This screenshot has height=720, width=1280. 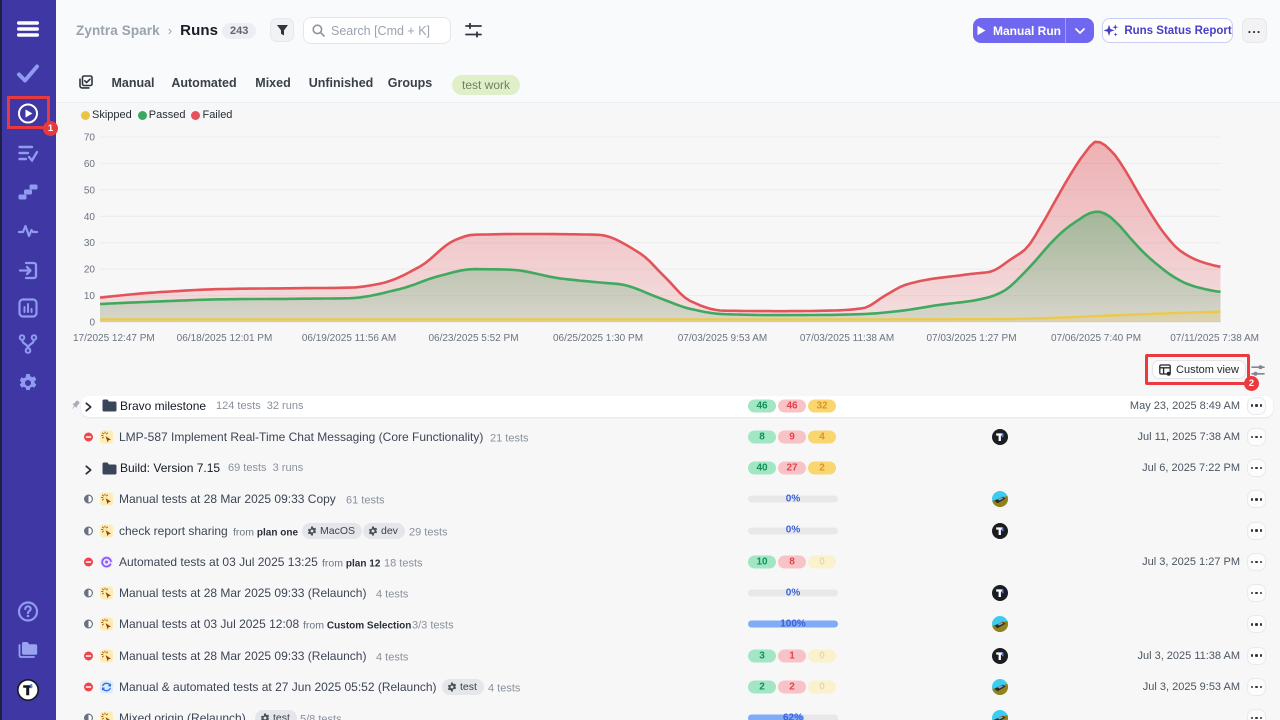 I want to click on svg-text: 07/03/2025 9:53 AM, so click(x=723, y=338).